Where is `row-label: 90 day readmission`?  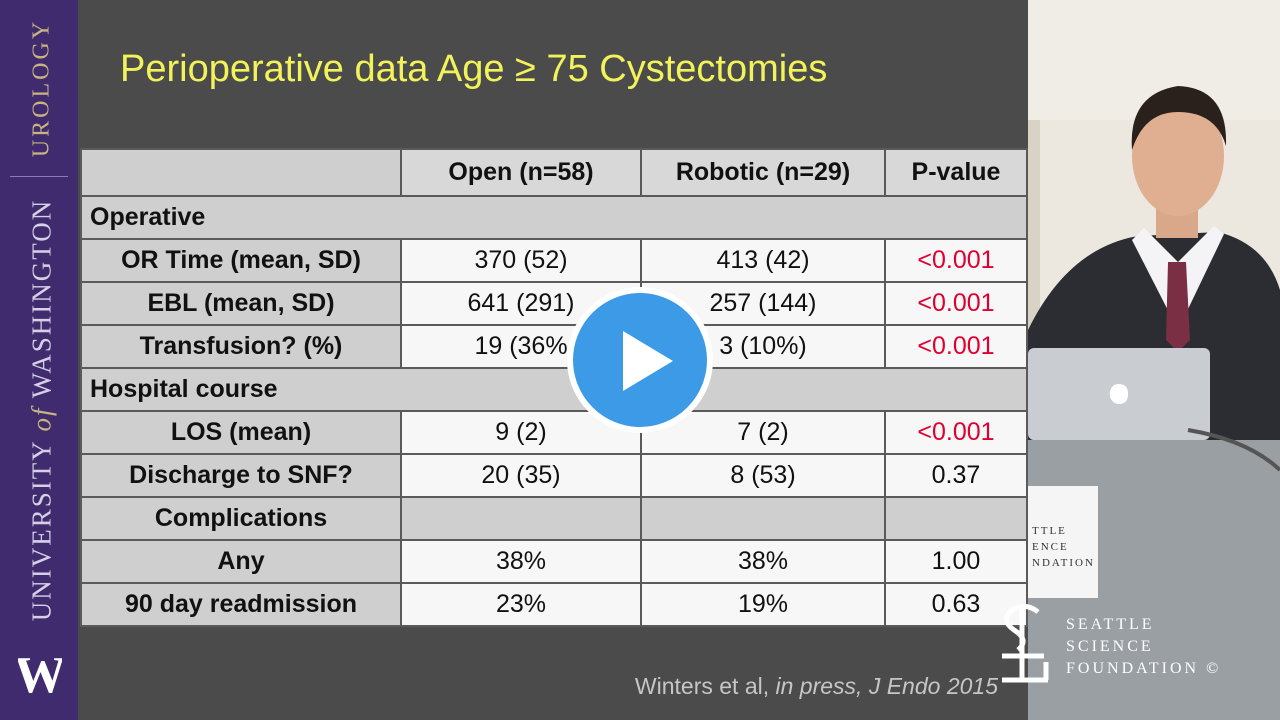
row-label: 90 day readmission is located at coordinates (241, 604).